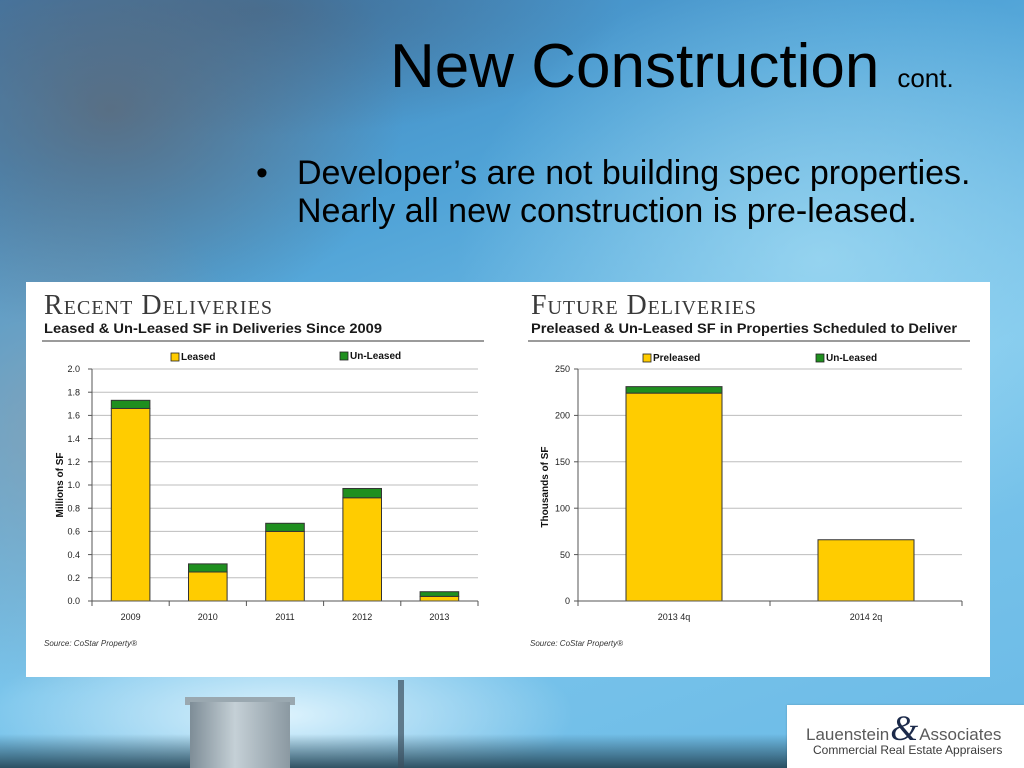 This screenshot has height=768, width=1024. Describe the element at coordinates (73, 392) in the screenshot. I see `y-tick-label: 1.8` at that location.